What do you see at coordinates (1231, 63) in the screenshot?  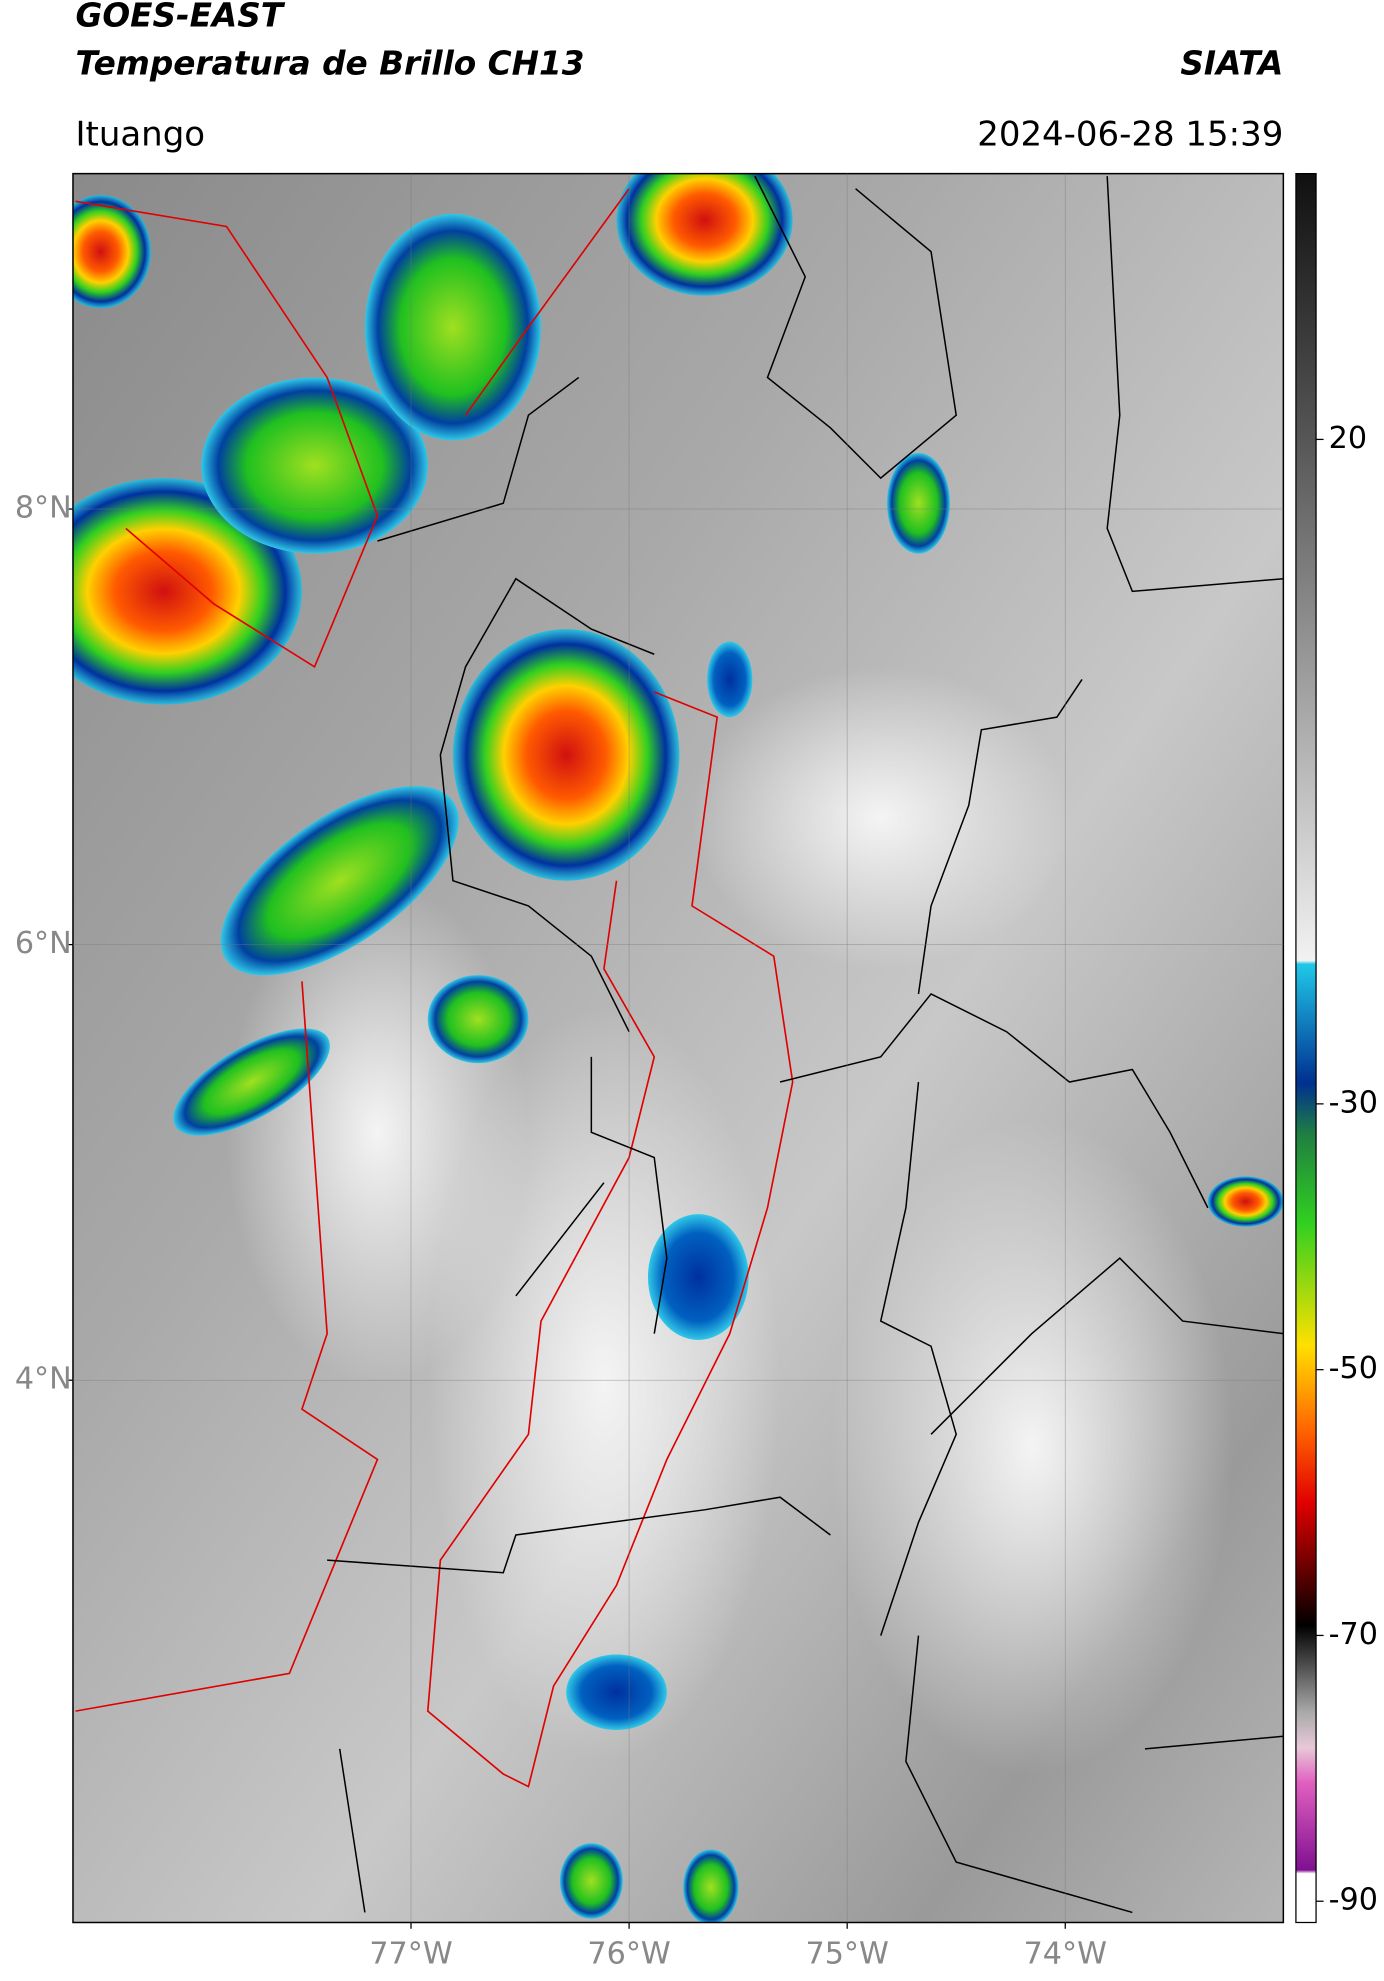 I see `source: SIATA` at bounding box center [1231, 63].